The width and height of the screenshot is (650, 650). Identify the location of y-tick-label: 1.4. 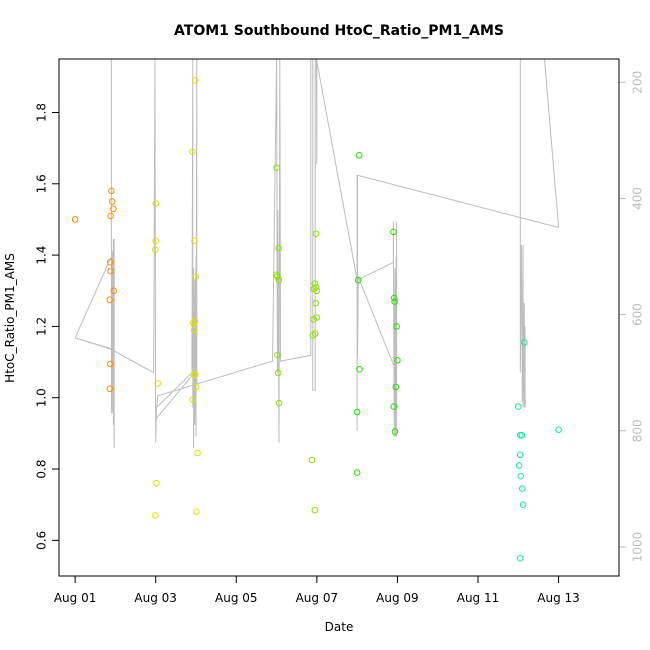
(42, 255).